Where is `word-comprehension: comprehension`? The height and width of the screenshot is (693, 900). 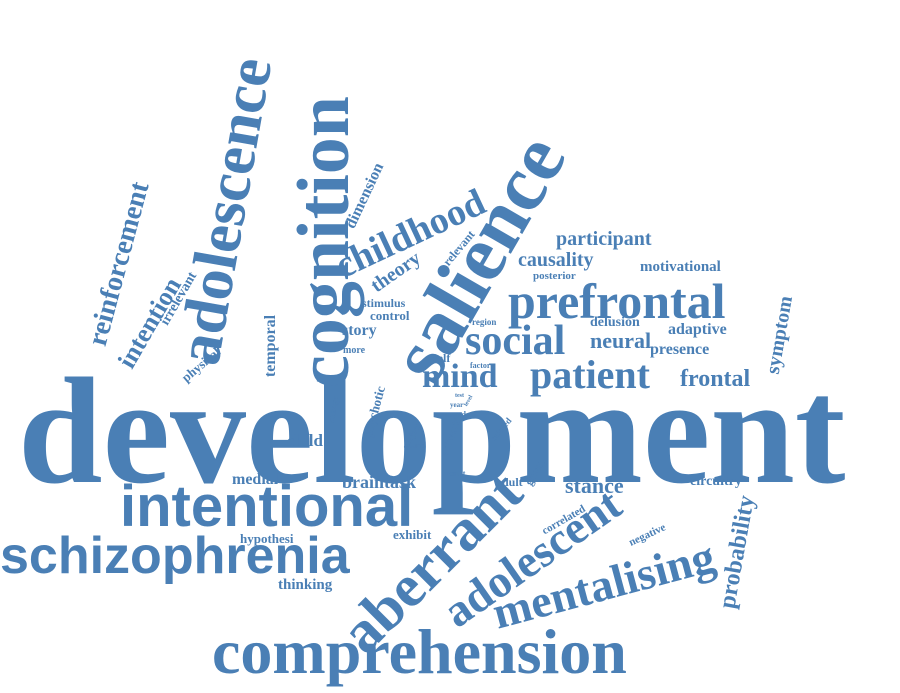 word-comprehension: comprehension is located at coordinates (419, 651).